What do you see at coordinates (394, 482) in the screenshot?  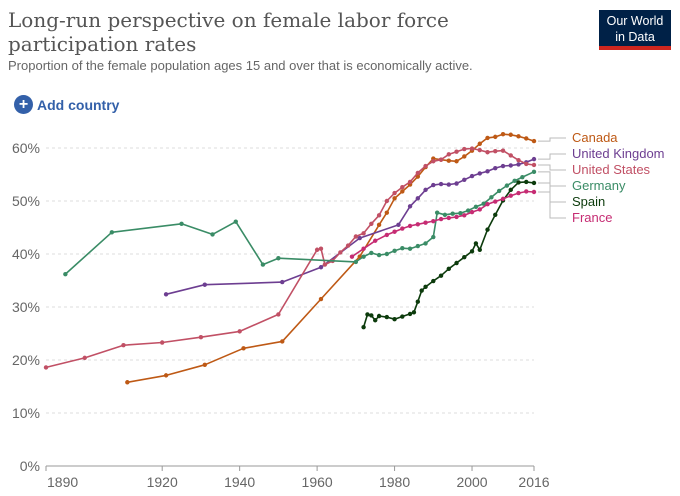 I see `x-tick-label: 1980` at bounding box center [394, 482].